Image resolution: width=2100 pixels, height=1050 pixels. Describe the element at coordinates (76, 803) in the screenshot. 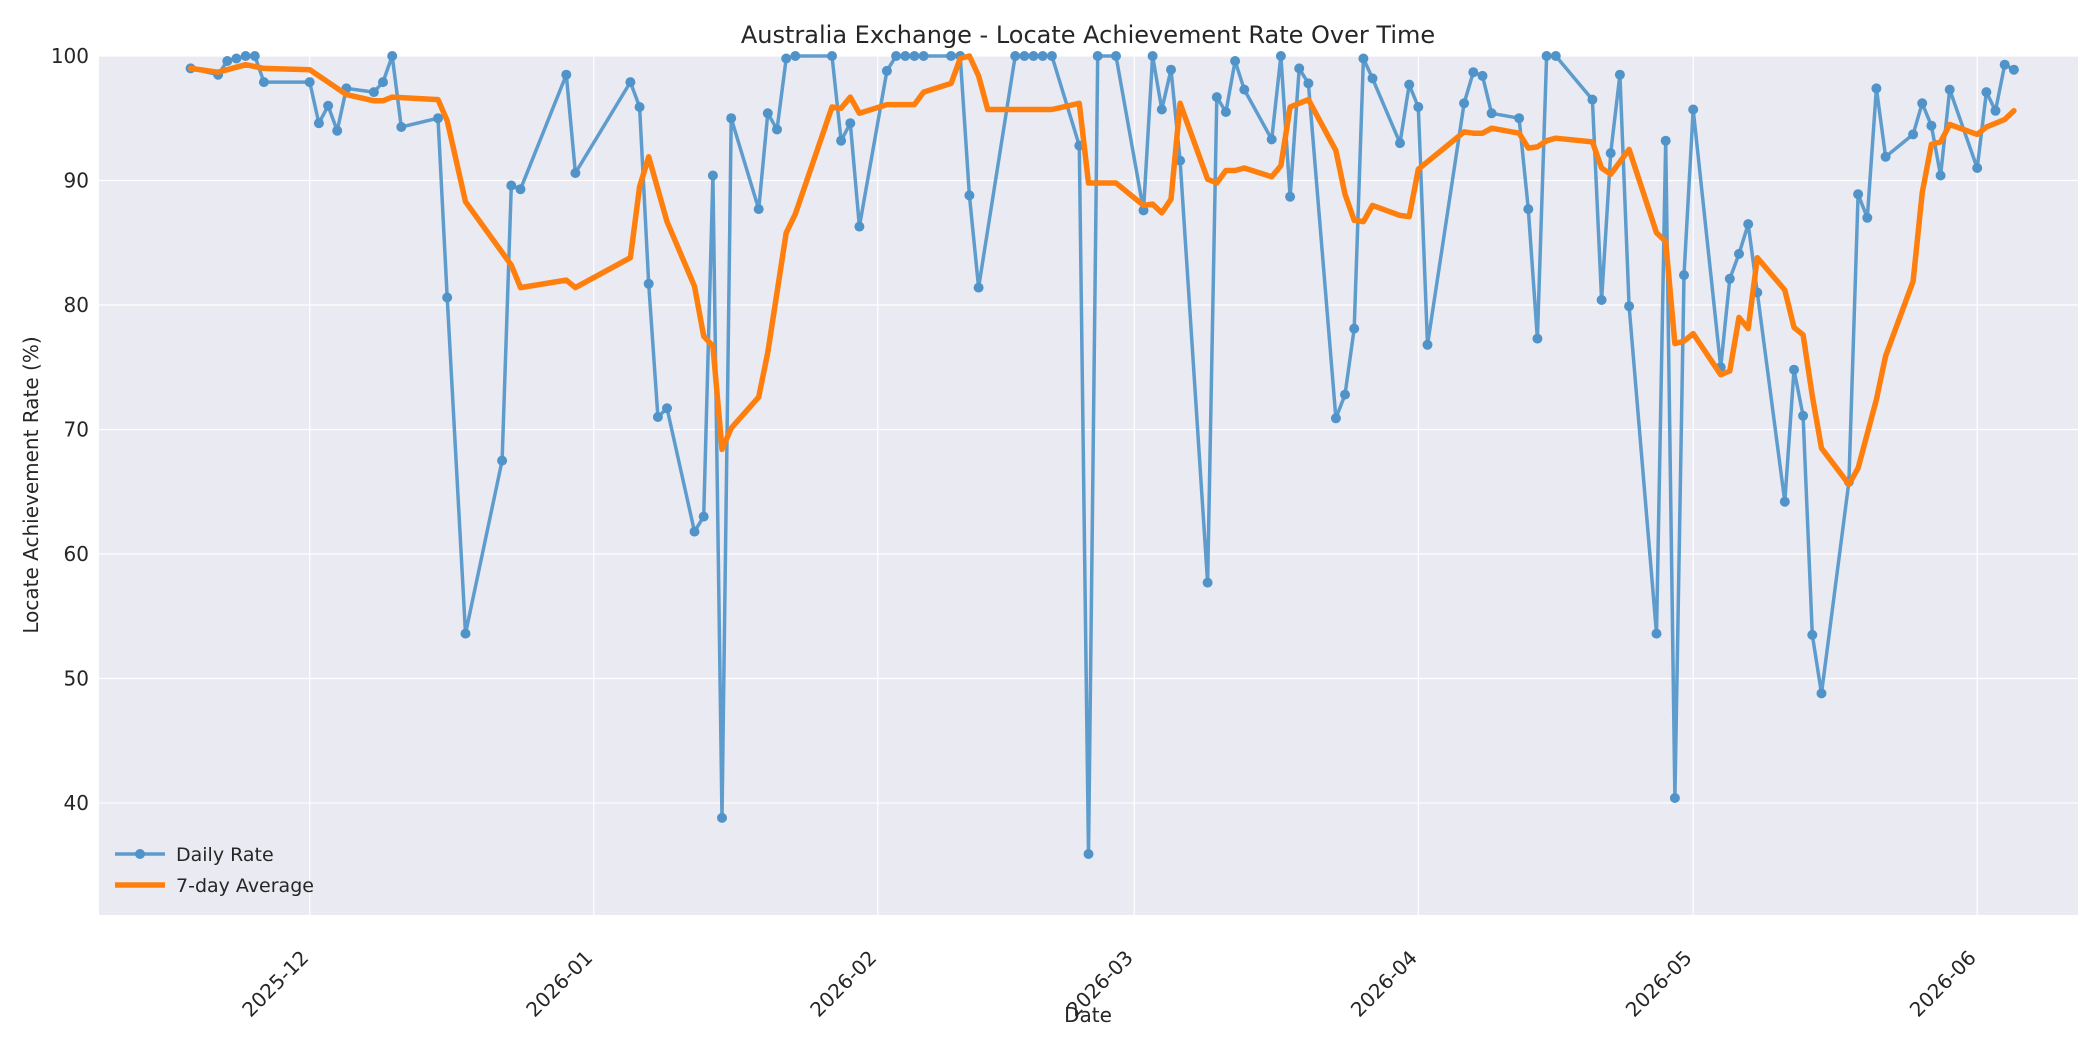

I see `y-tick-label: 40` at that location.